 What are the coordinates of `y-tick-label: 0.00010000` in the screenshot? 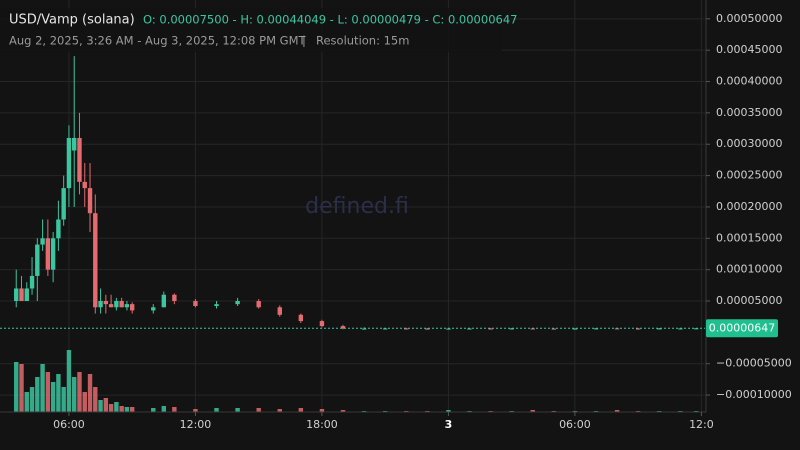 It's located at (749, 269).